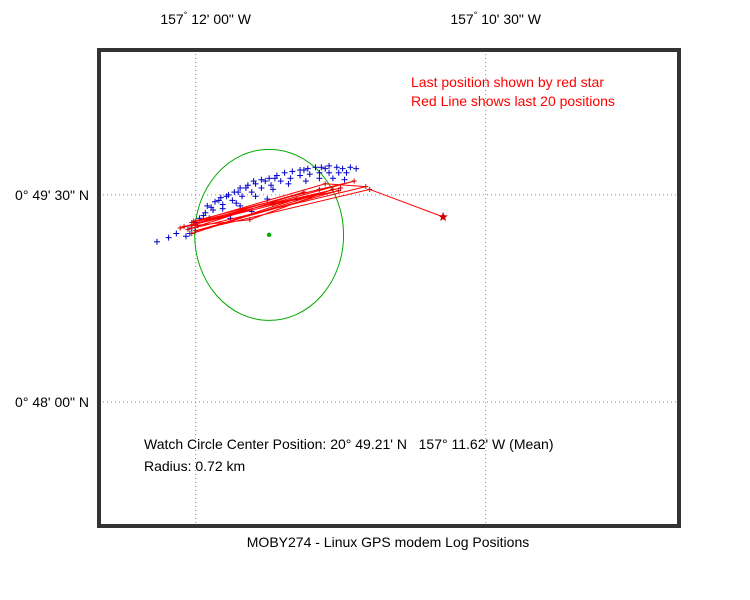 This screenshot has height=600, width=750. Describe the element at coordinates (52, 195) in the screenshot. I see `y-tick-label-0: 0° 49' 30" N` at that location.